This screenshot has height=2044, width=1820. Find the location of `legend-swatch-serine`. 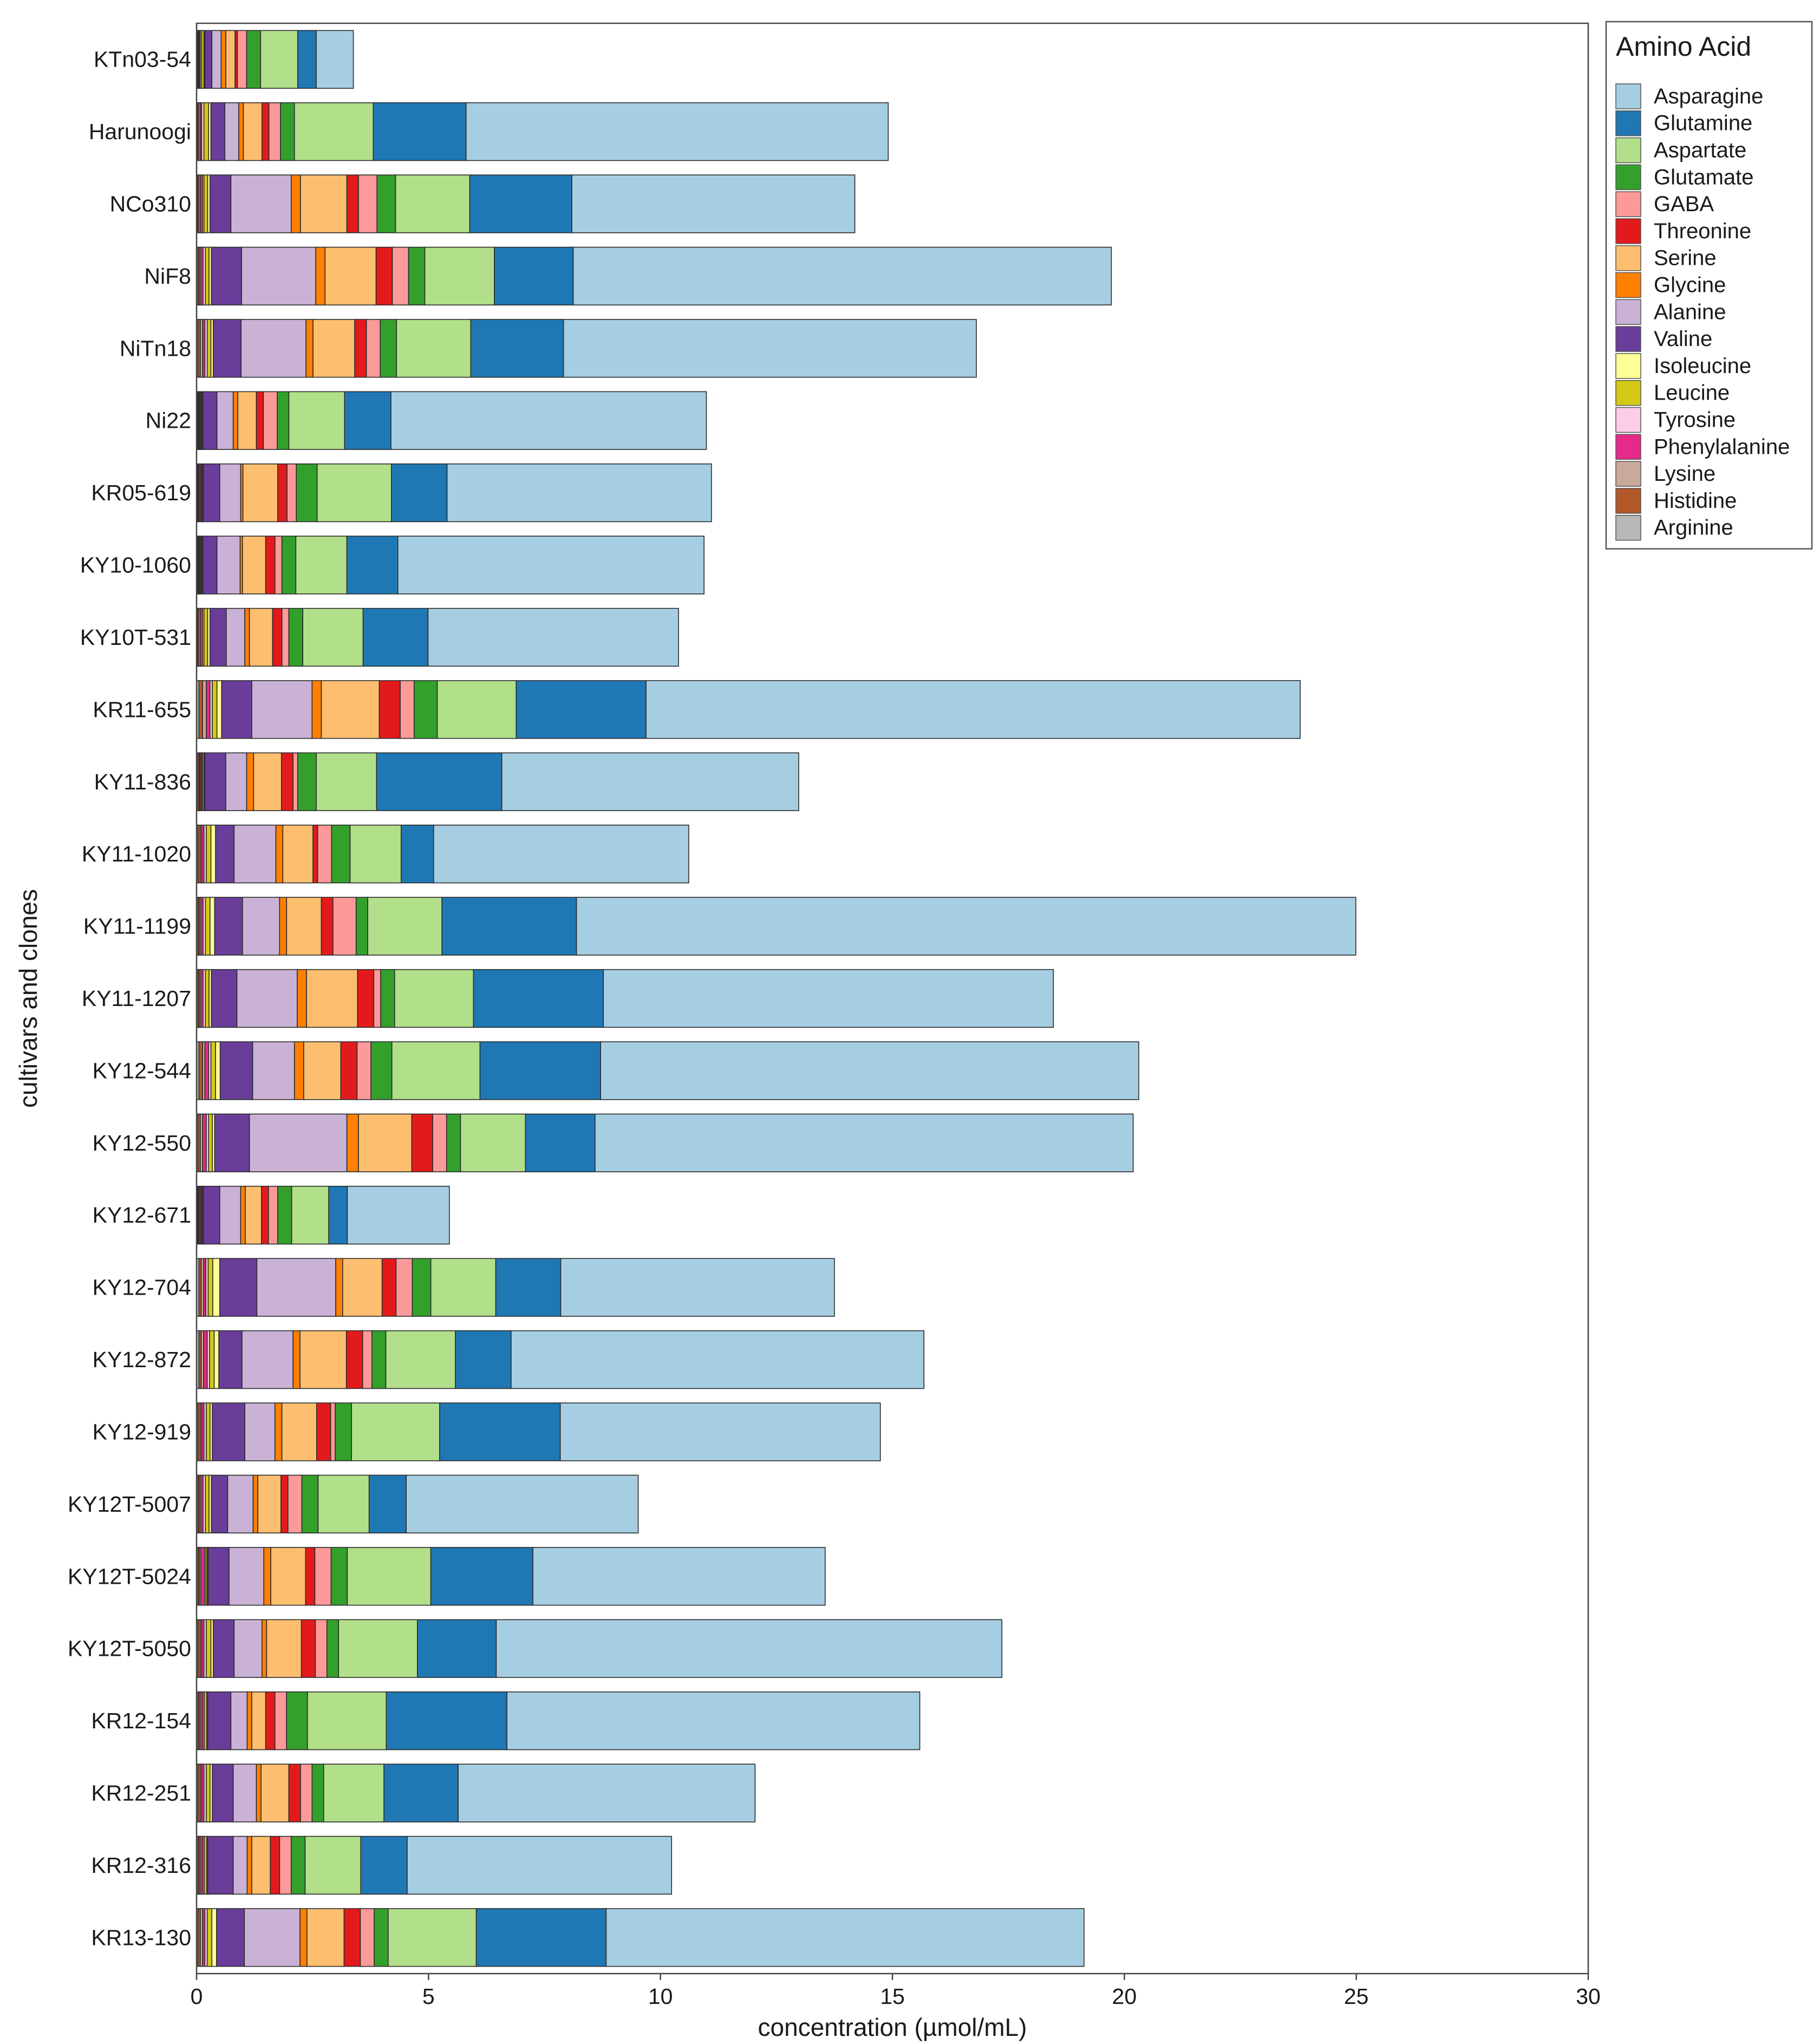

legend-swatch-serine is located at coordinates (1628, 258).